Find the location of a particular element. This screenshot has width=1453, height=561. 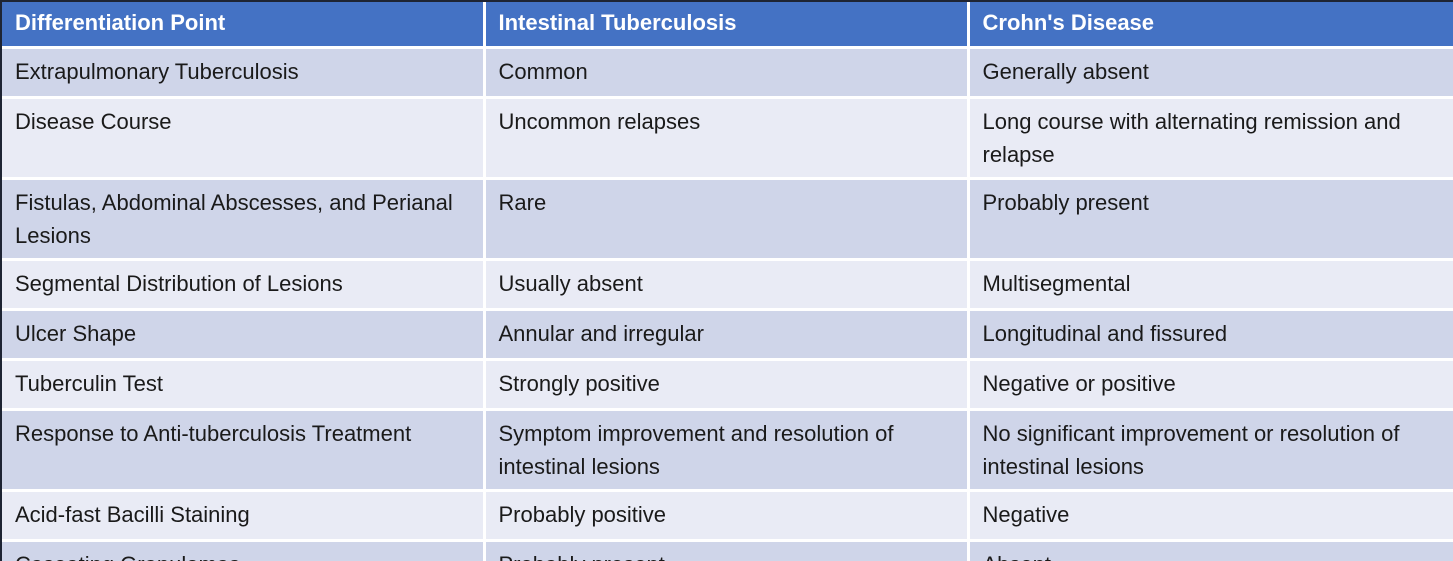

table-cell: Rare is located at coordinates (726, 218).